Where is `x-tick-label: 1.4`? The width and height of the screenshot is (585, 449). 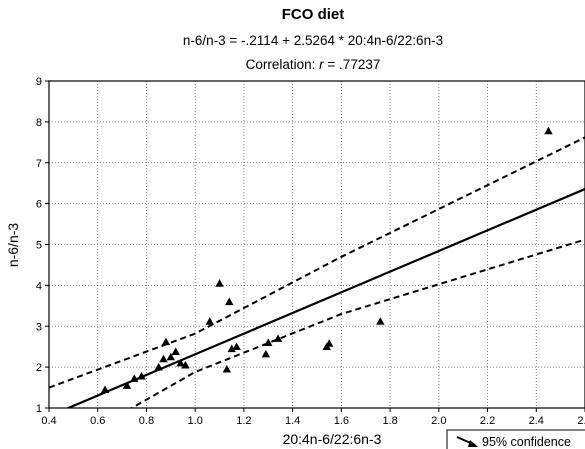 x-tick-label: 1.4 is located at coordinates (292, 421).